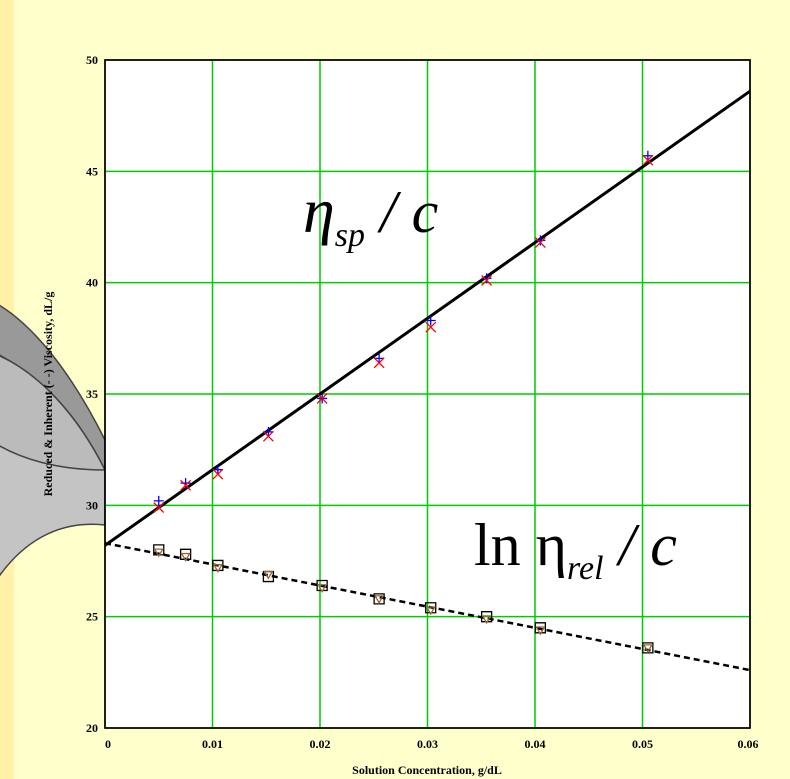 This screenshot has height=779, width=790. What do you see at coordinates (319, 210) in the screenshot?
I see `annotation-reduced-main: η` at bounding box center [319, 210].